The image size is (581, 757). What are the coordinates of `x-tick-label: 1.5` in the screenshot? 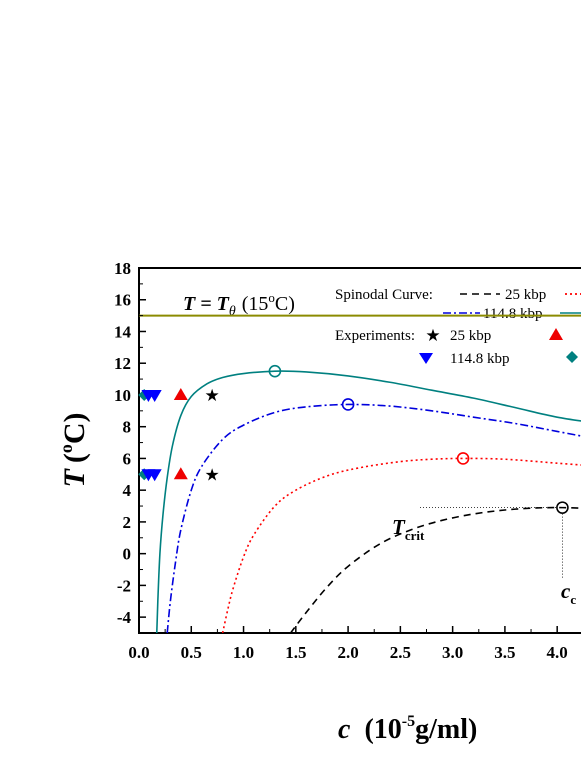 It's located at (295, 652).